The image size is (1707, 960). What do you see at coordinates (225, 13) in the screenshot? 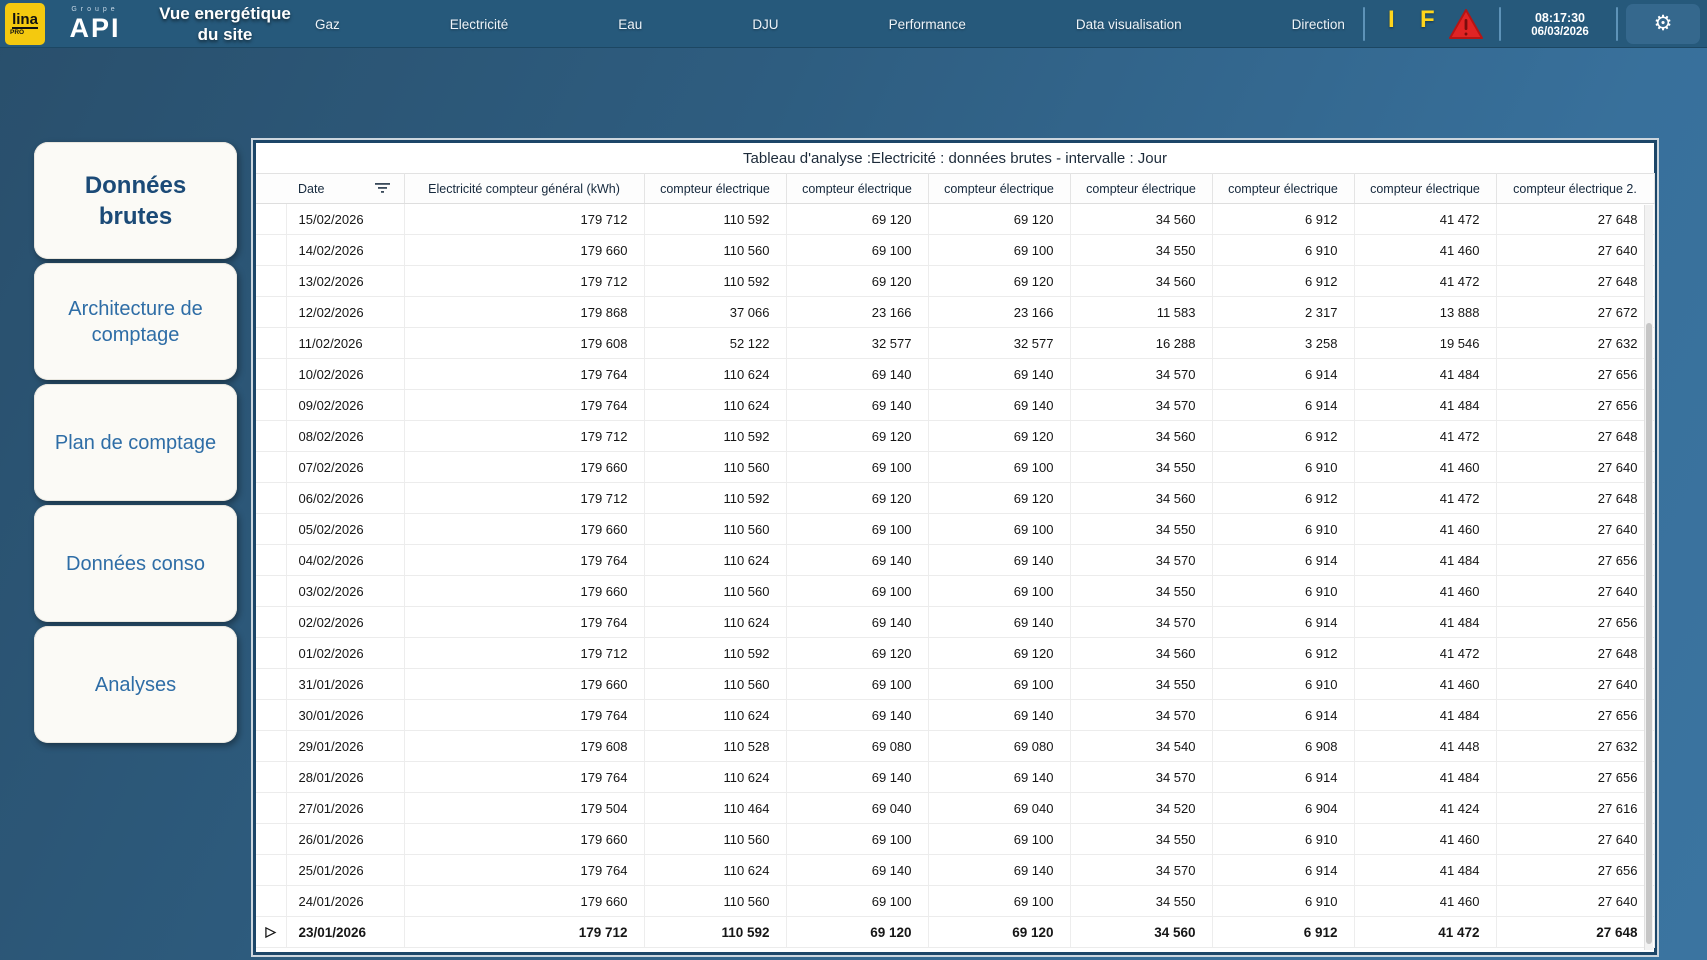
I see `page-title-line1: Vue energétique` at bounding box center [225, 13].